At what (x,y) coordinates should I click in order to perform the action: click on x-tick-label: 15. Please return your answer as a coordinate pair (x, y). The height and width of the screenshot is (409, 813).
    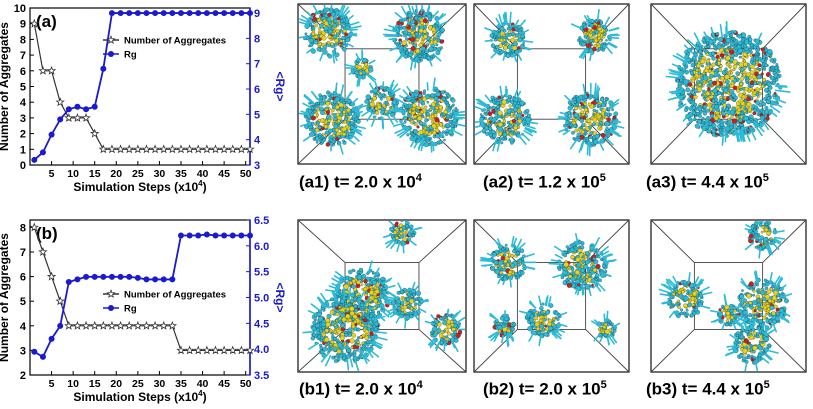
    Looking at the image, I should click on (95, 384).